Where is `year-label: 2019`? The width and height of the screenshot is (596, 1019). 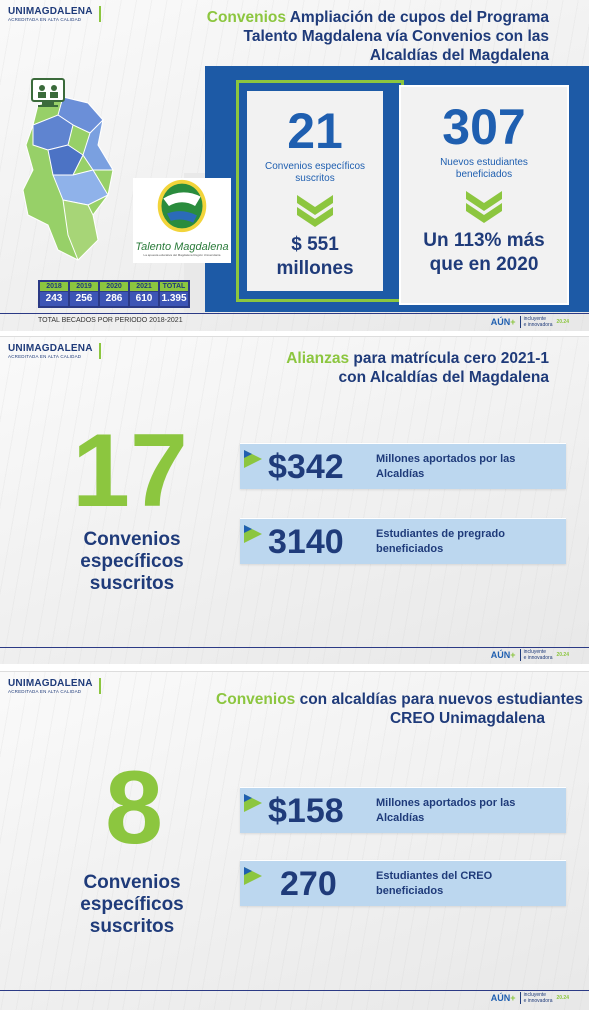 year-label: 2019 is located at coordinates (84, 286).